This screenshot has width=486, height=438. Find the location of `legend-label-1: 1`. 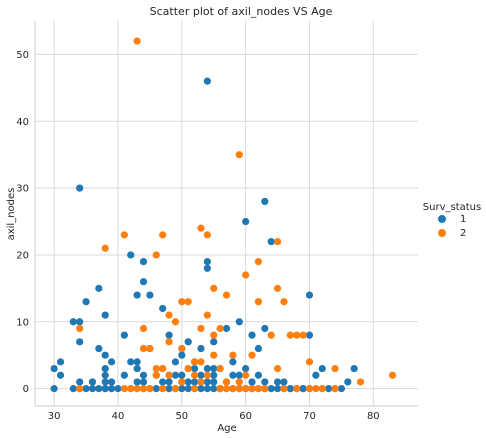

legend-label-1: 1 is located at coordinates (463, 219).